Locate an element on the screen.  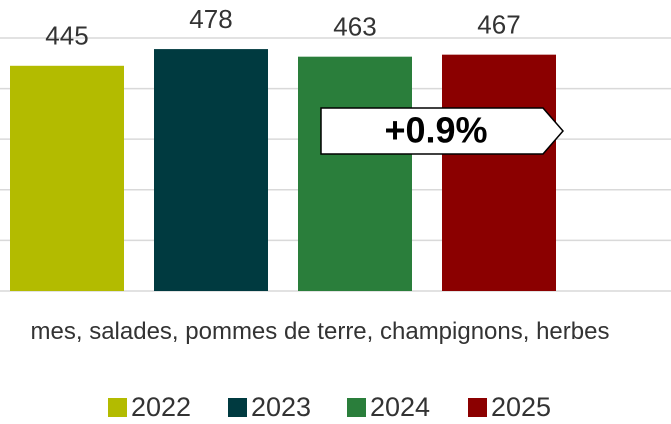
legend-label: 2023 is located at coordinates (281, 407).